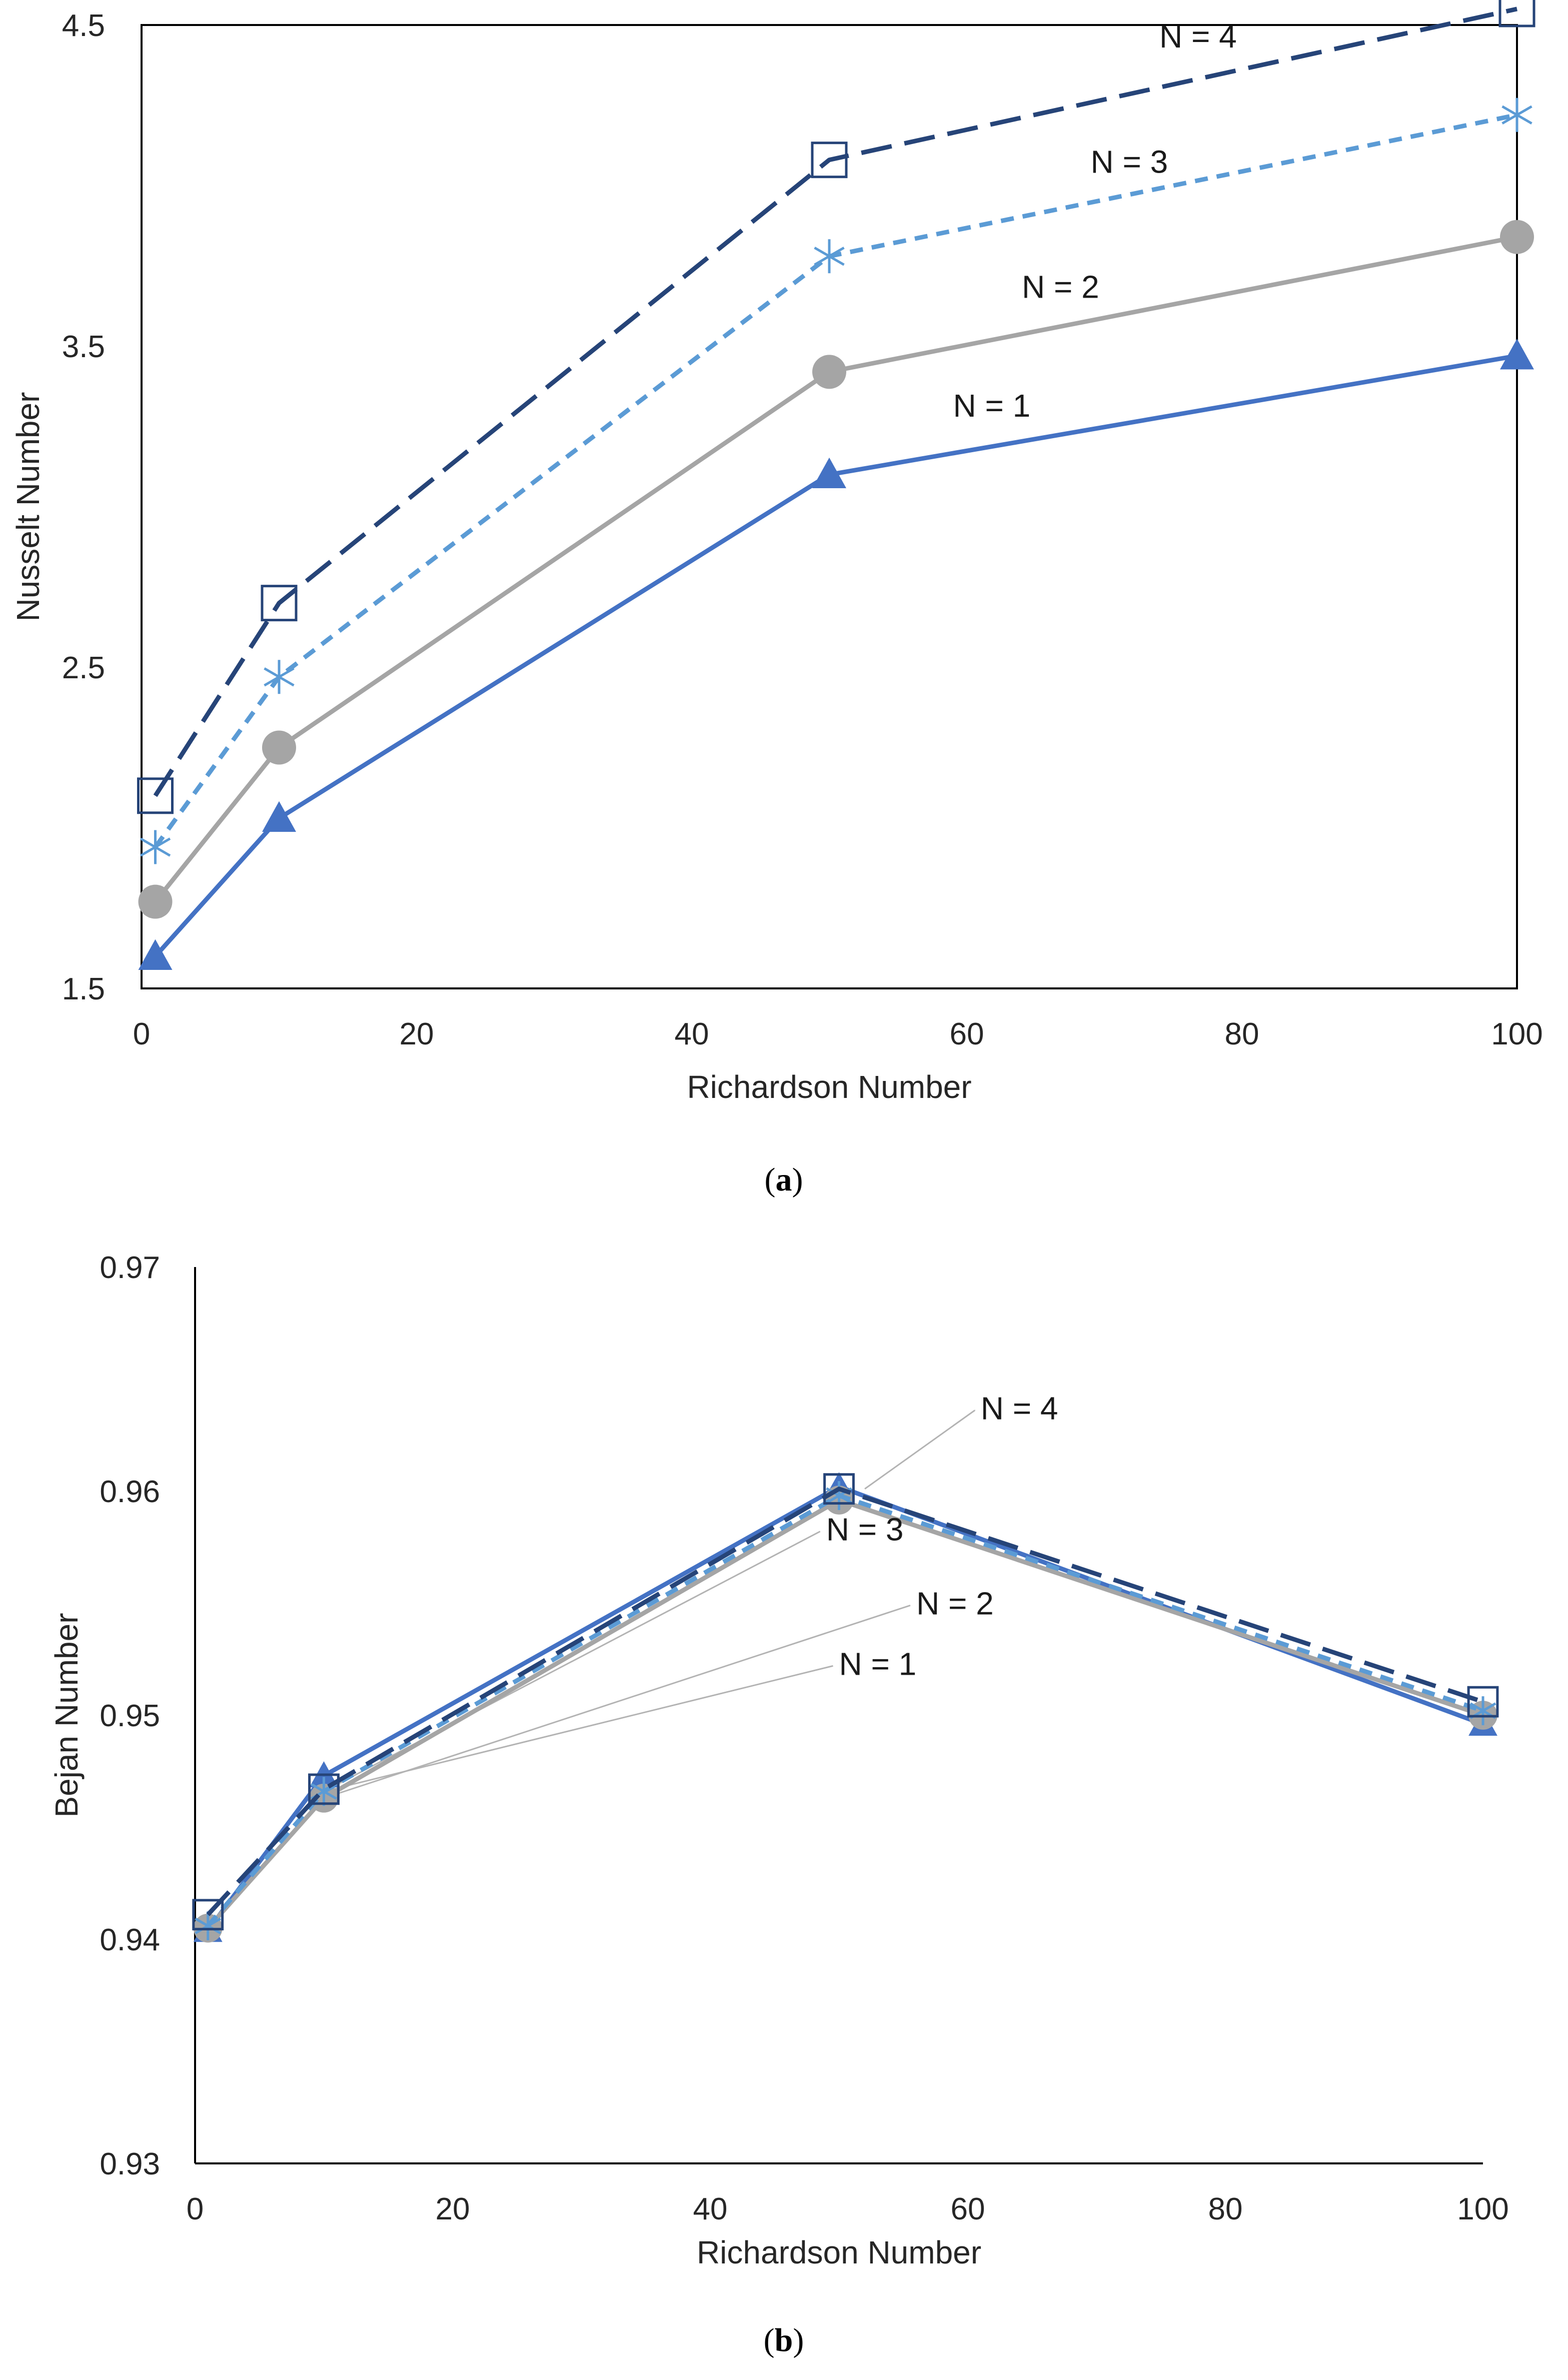  I want to click on y-tick-label: 0.97, so click(130, 1268).